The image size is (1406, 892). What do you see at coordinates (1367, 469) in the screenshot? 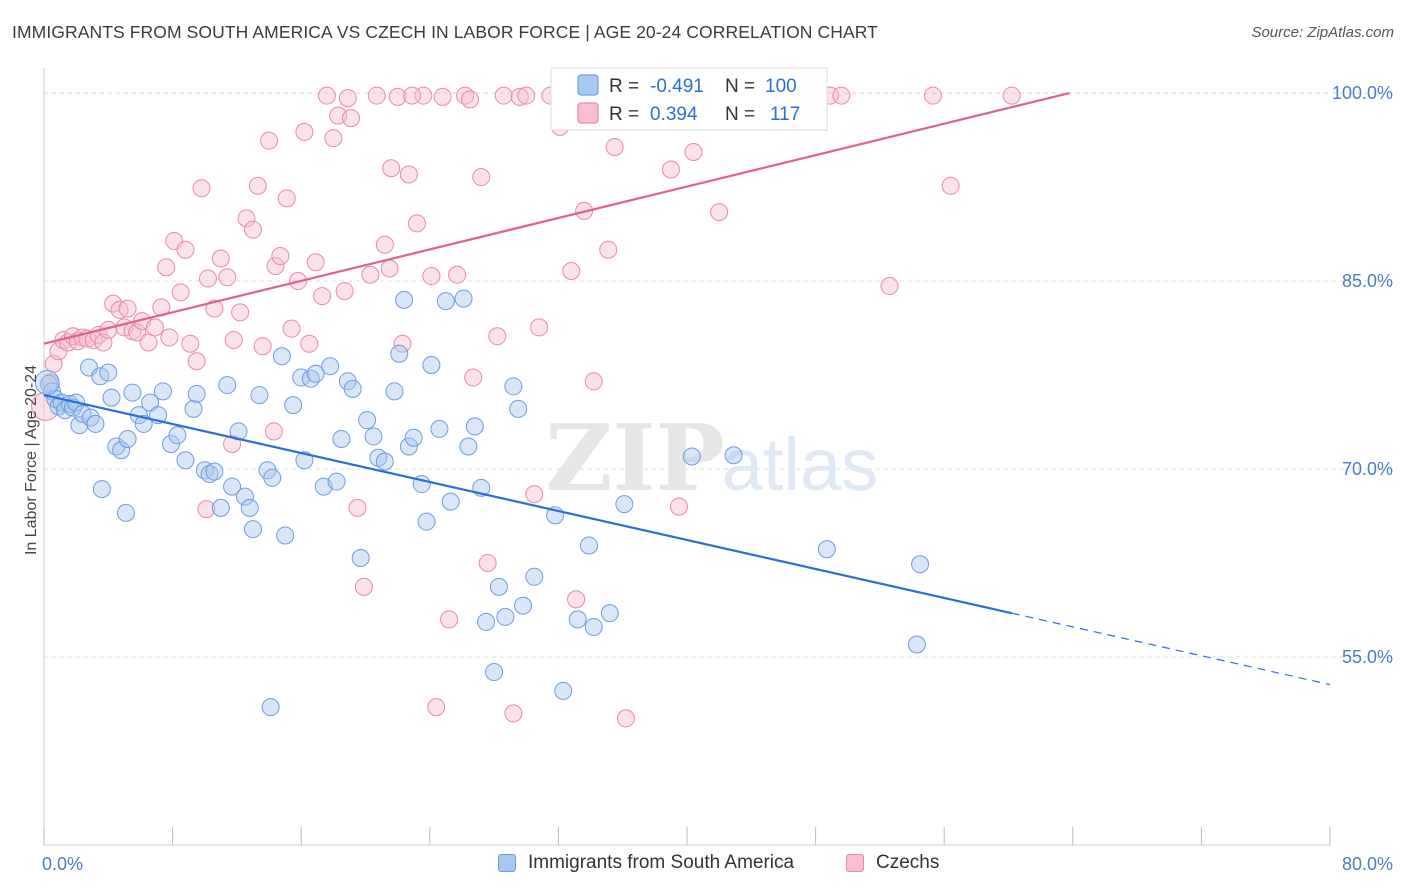
I see `y-tick-label-1: 70.0%` at bounding box center [1367, 469].